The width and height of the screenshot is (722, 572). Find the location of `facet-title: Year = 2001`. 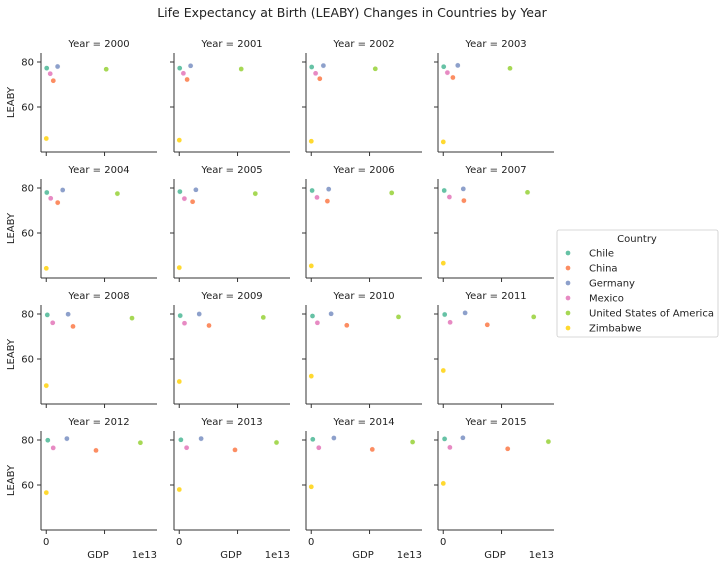

facet-title: Year = 2001 is located at coordinates (231, 44).